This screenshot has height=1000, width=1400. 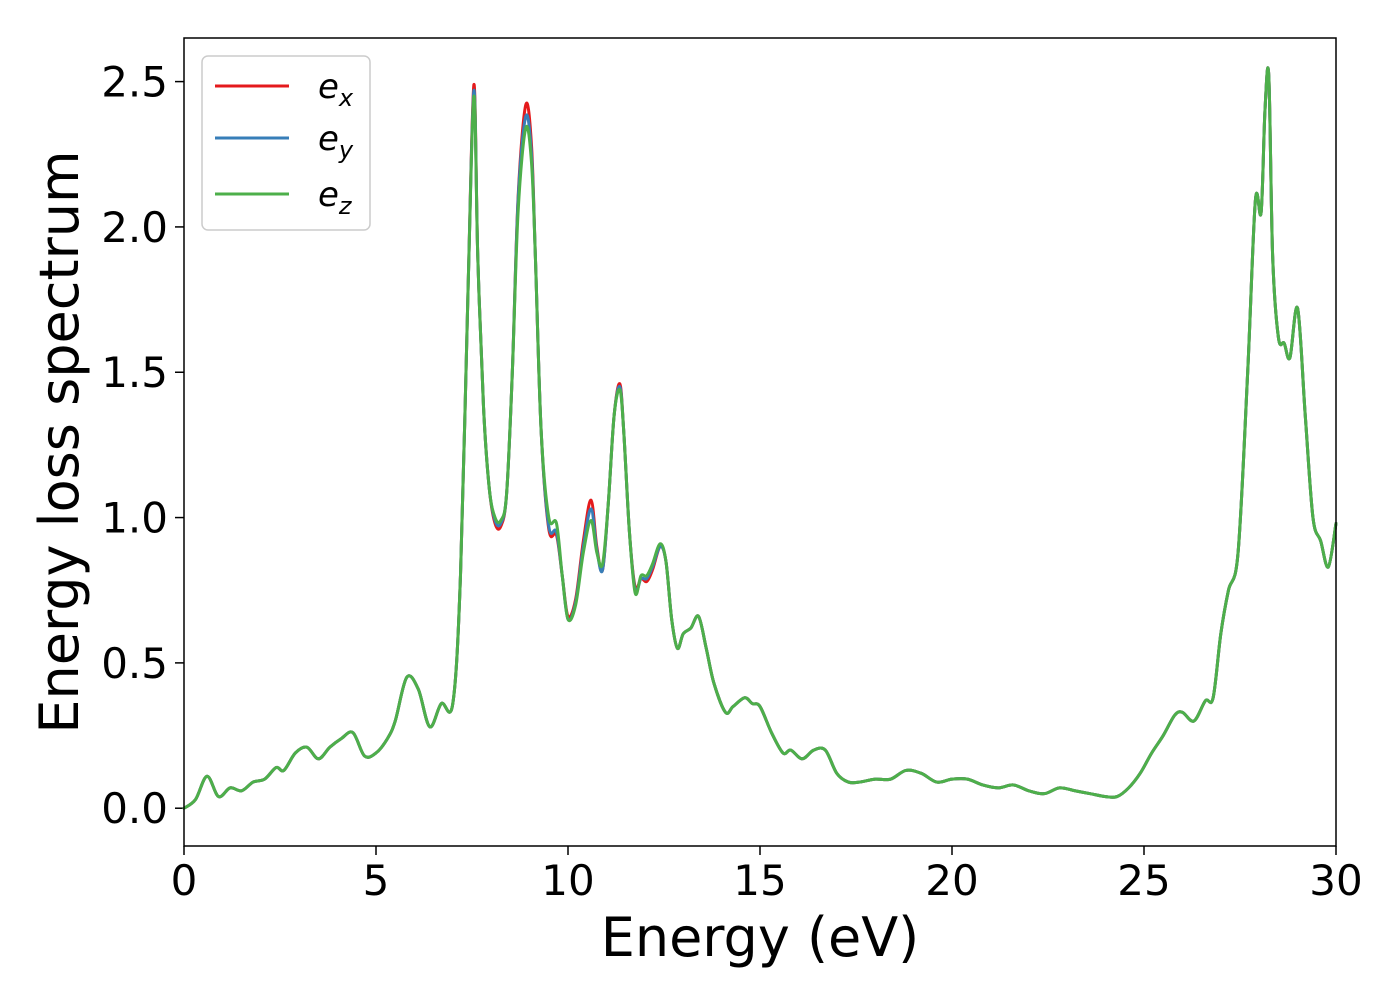 What do you see at coordinates (336, 89) in the screenshot?
I see `legend-label-ex: ex` at bounding box center [336, 89].